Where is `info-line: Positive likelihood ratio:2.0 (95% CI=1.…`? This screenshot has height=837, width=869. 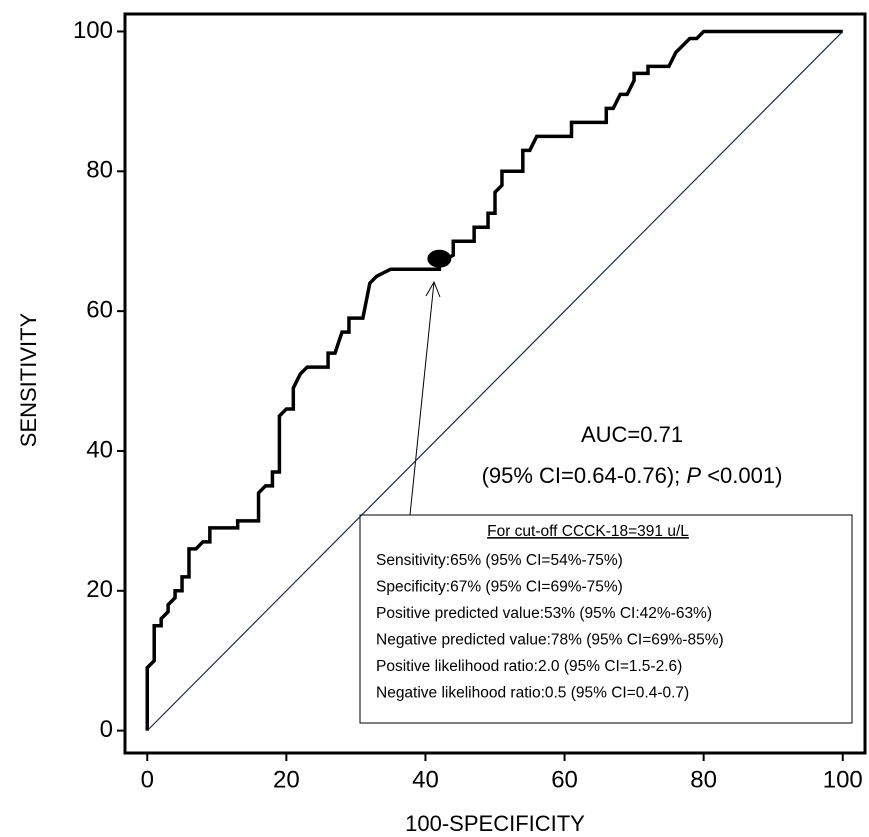 info-line: Positive likelihood ratio:2.0 (95% CI=1.… is located at coordinates (529, 666).